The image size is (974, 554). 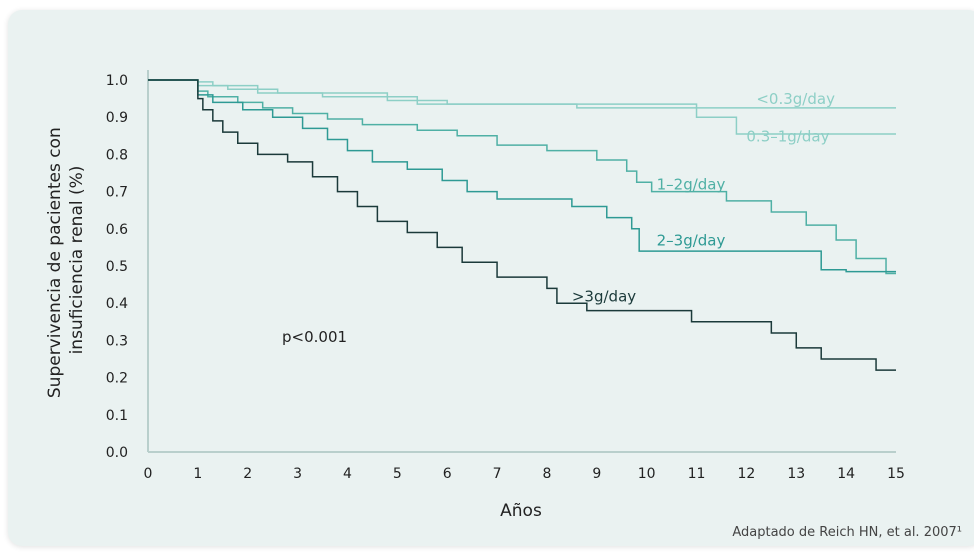 What do you see at coordinates (314, 337) in the screenshot?
I see `p-value-annotation: p<0.001` at bounding box center [314, 337].